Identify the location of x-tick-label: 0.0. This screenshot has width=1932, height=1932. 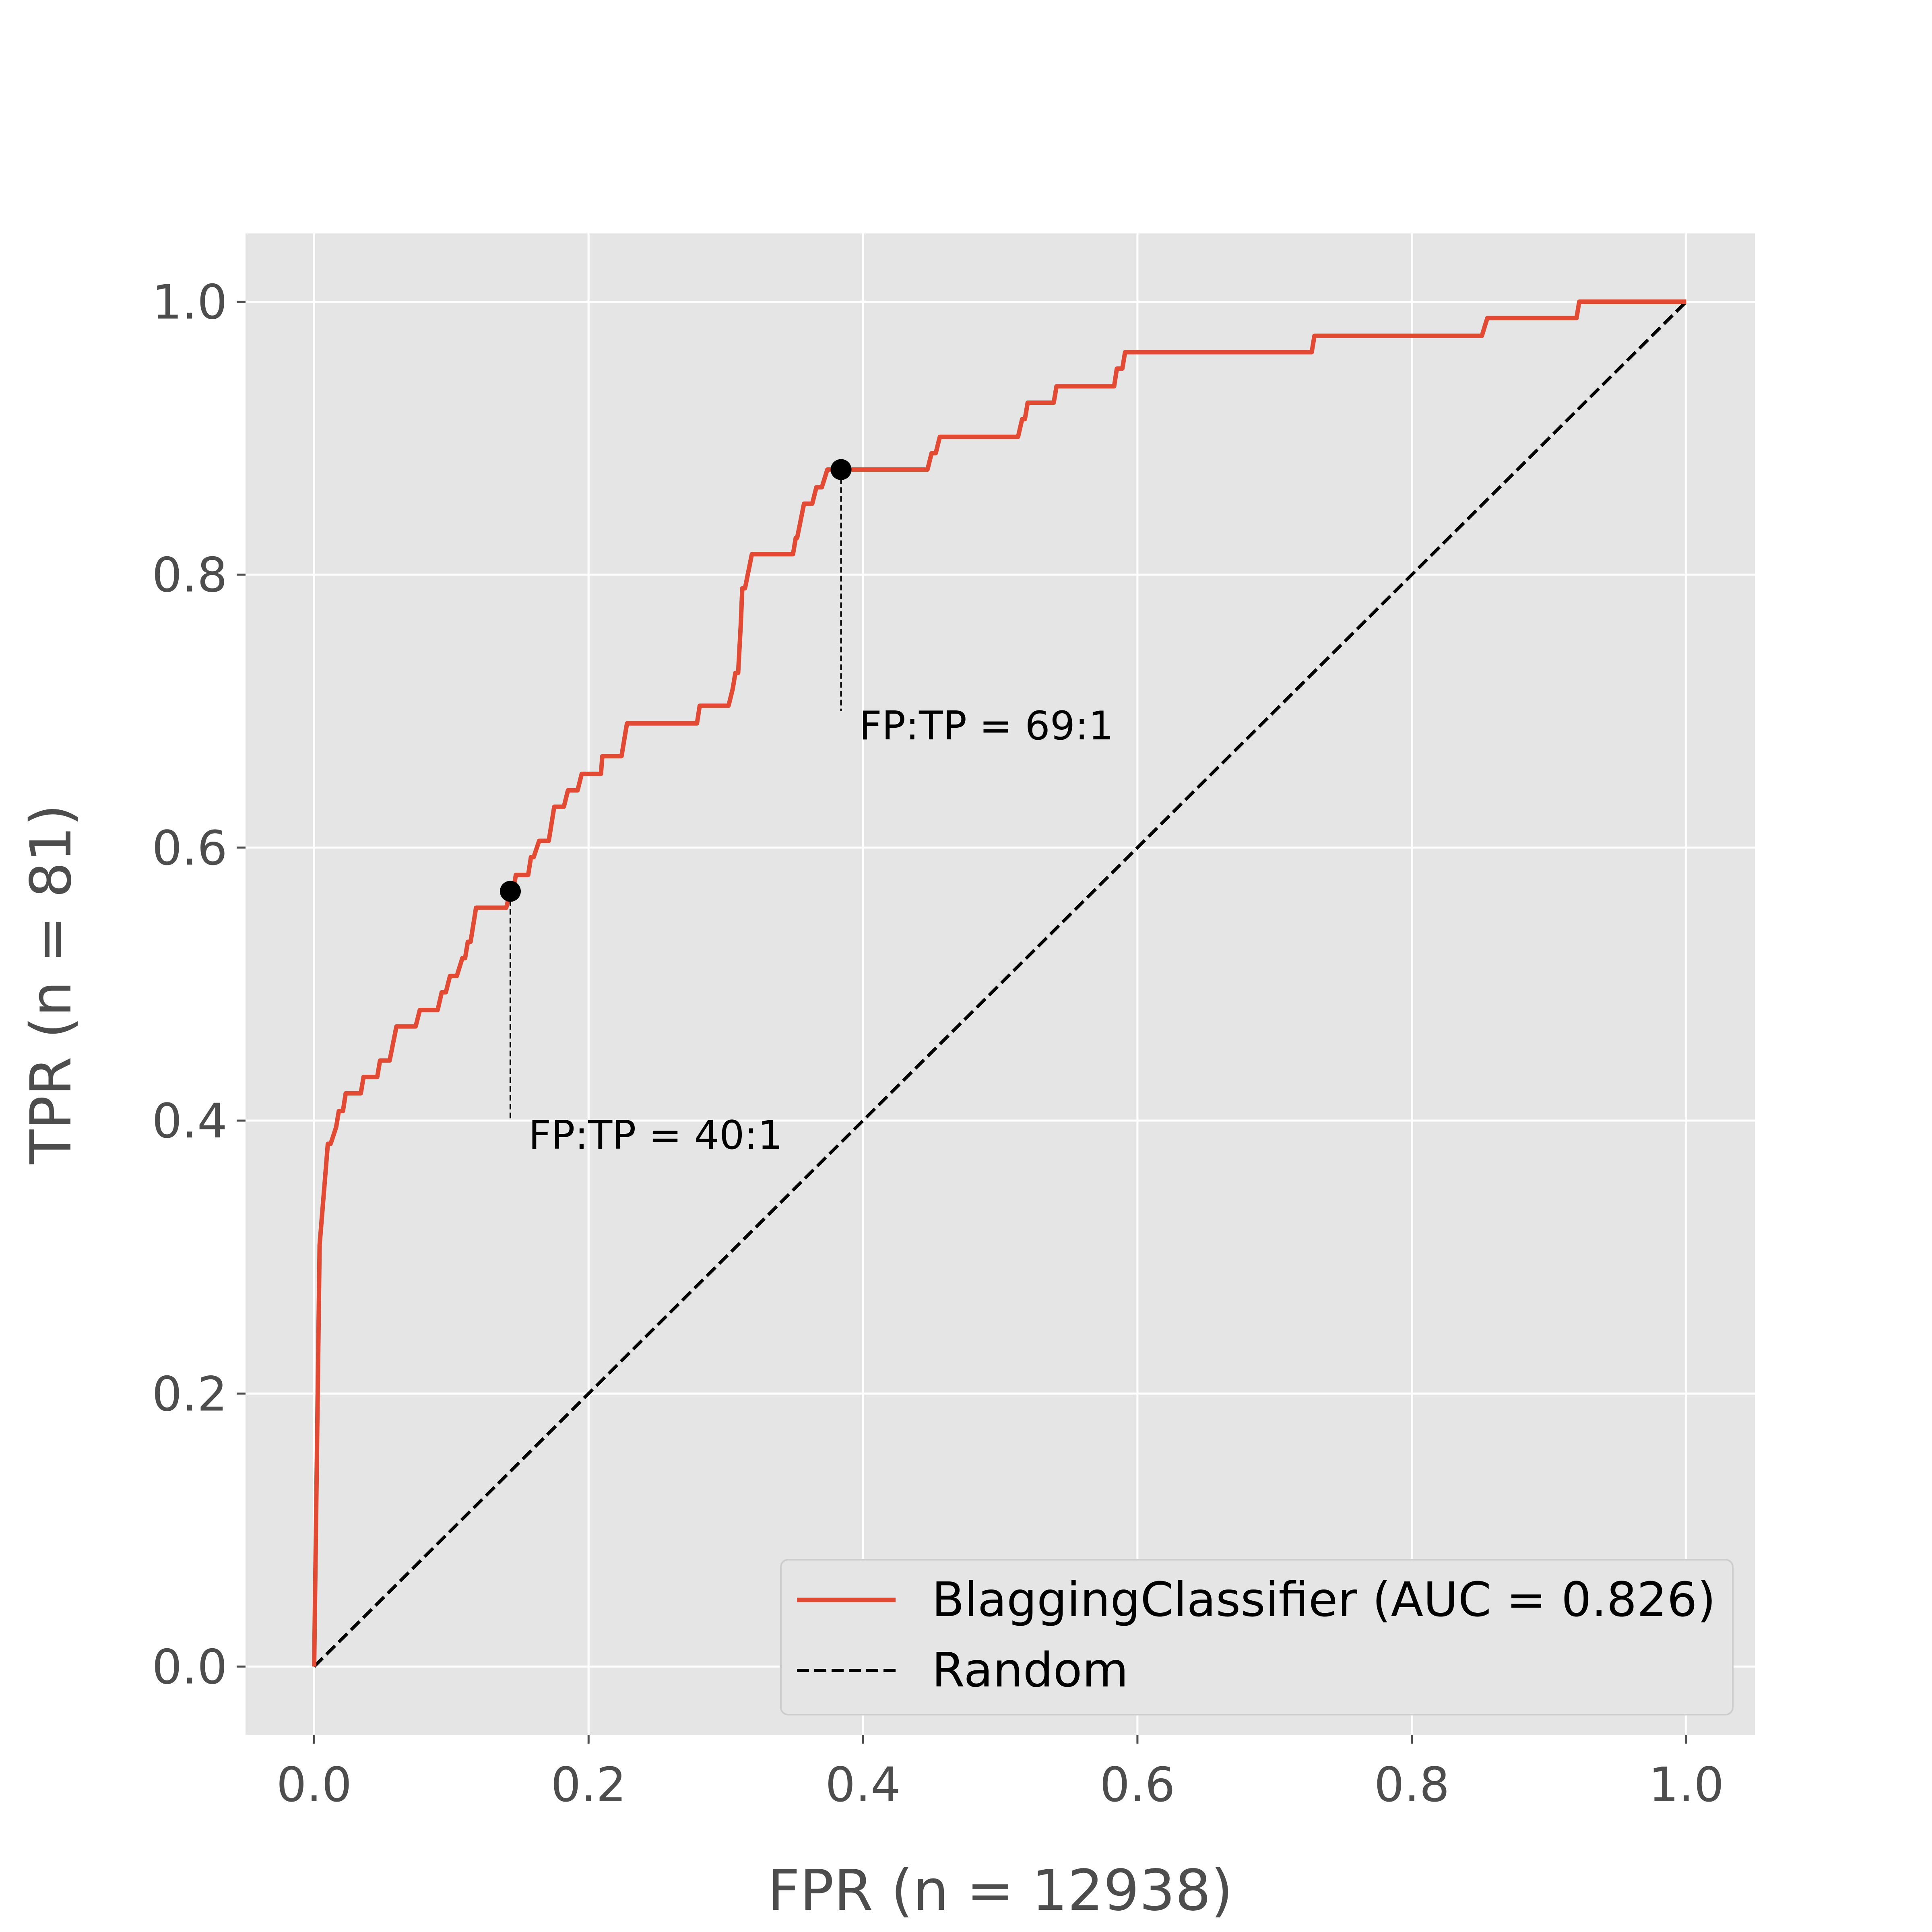
(314, 1784).